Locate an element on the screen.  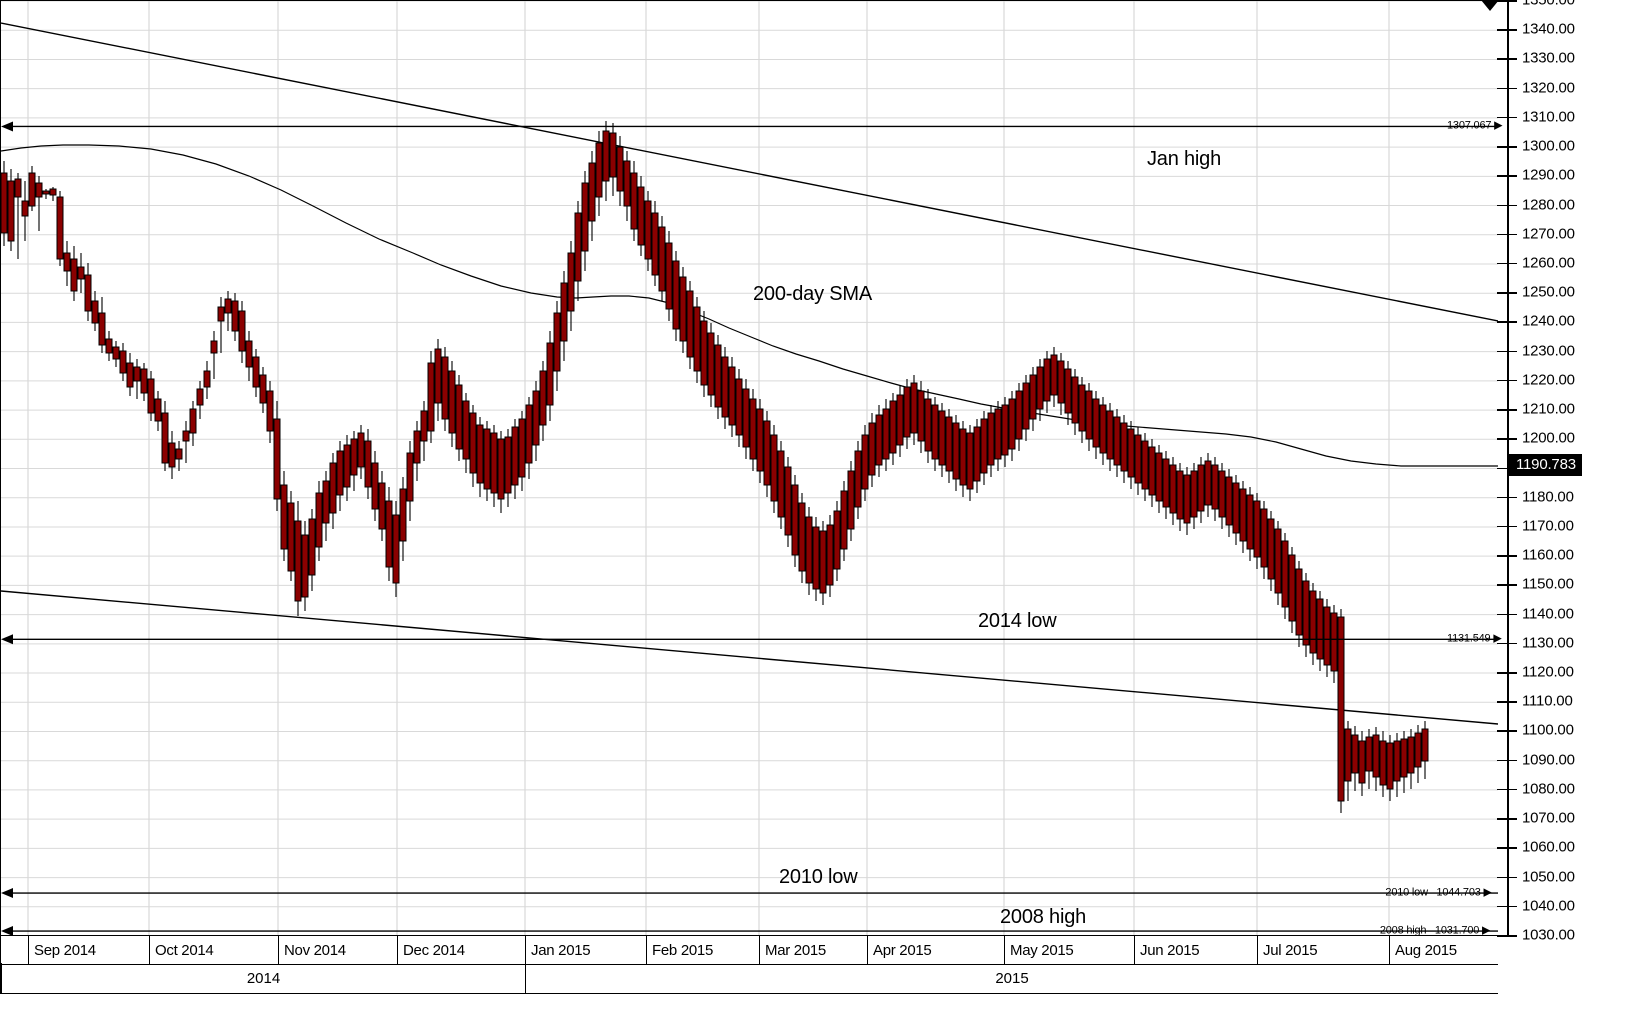
time-axis-month-aug-2015: Aug 2015 is located at coordinates (1443, 950).